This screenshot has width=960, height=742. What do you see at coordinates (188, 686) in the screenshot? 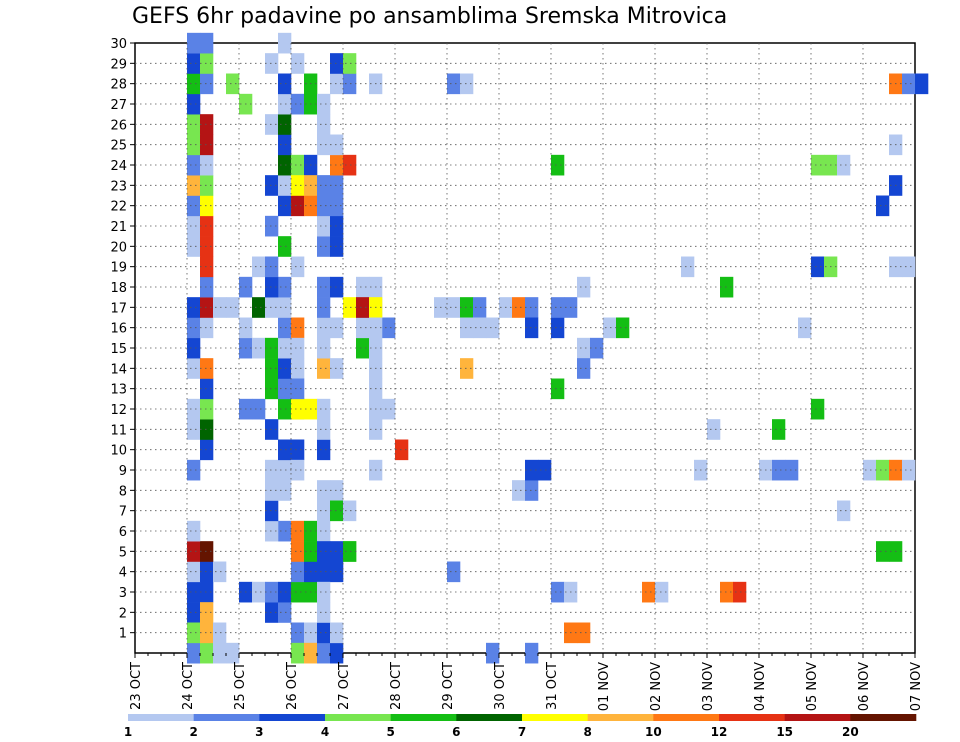
I see `x-tick-label: 24 OCT` at bounding box center [188, 686].